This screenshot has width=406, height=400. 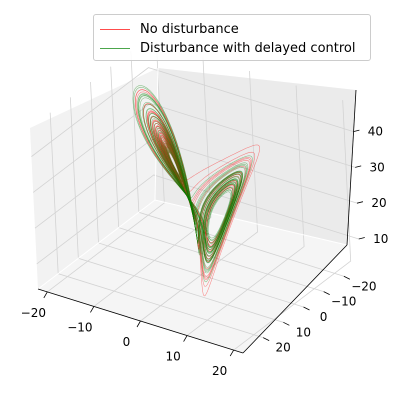 What do you see at coordinates (115, 29) in the screenshot?
I see `legend-swatch-red` at bounding box center [115, 29].